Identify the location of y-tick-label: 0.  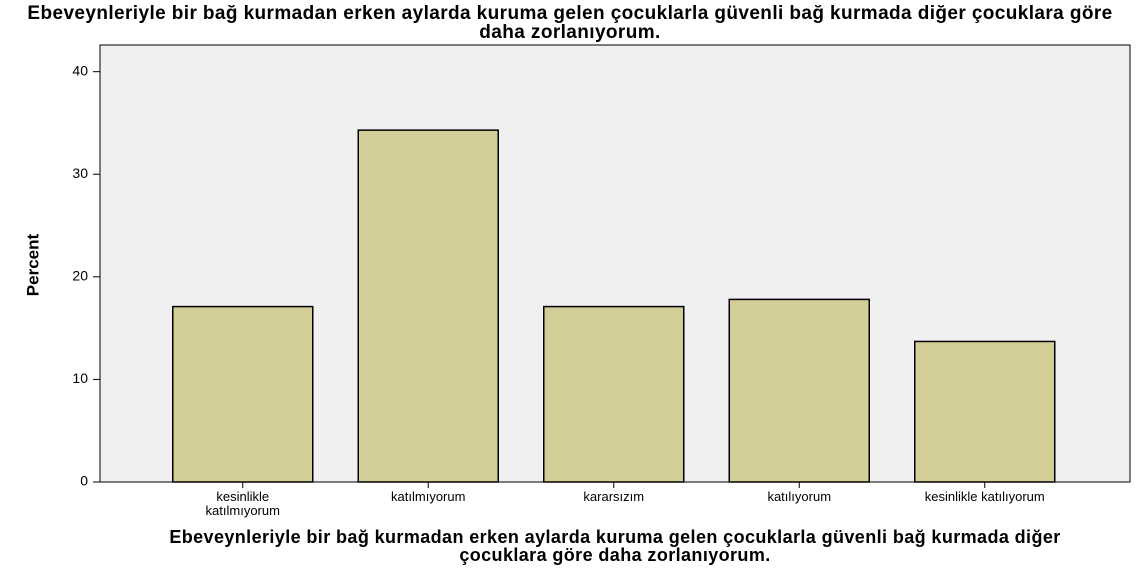
(84, 481).